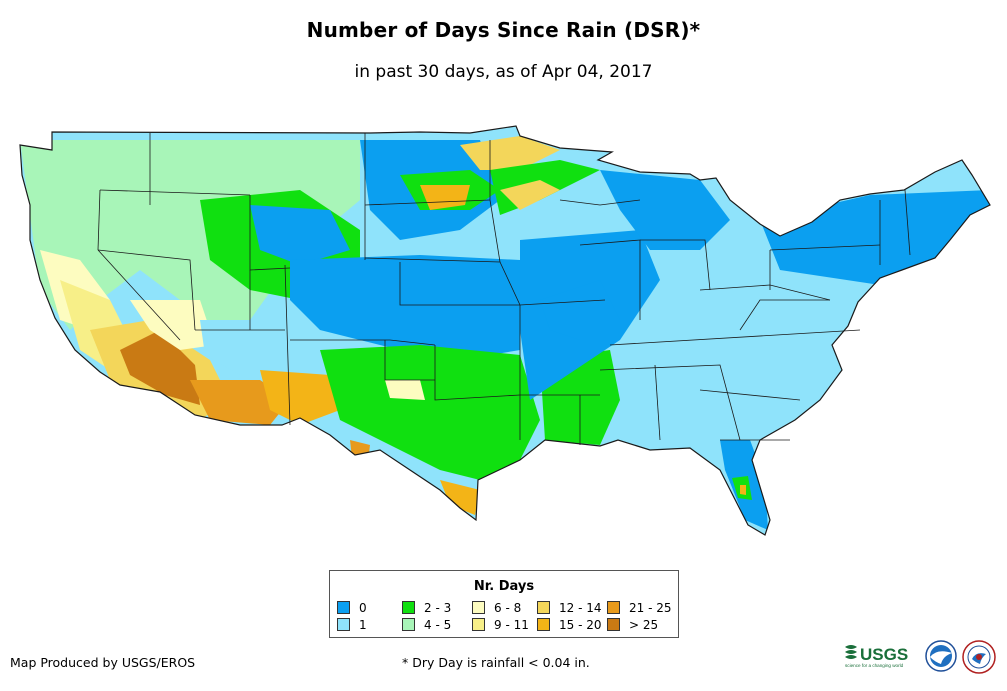 Image resolution: width=1007 pixels, height=691 pixels. Describe the element at coordinates (503, 30) in the screenshot. I see `map-title: Number of Days Since Rain (DSR)*` at that location.